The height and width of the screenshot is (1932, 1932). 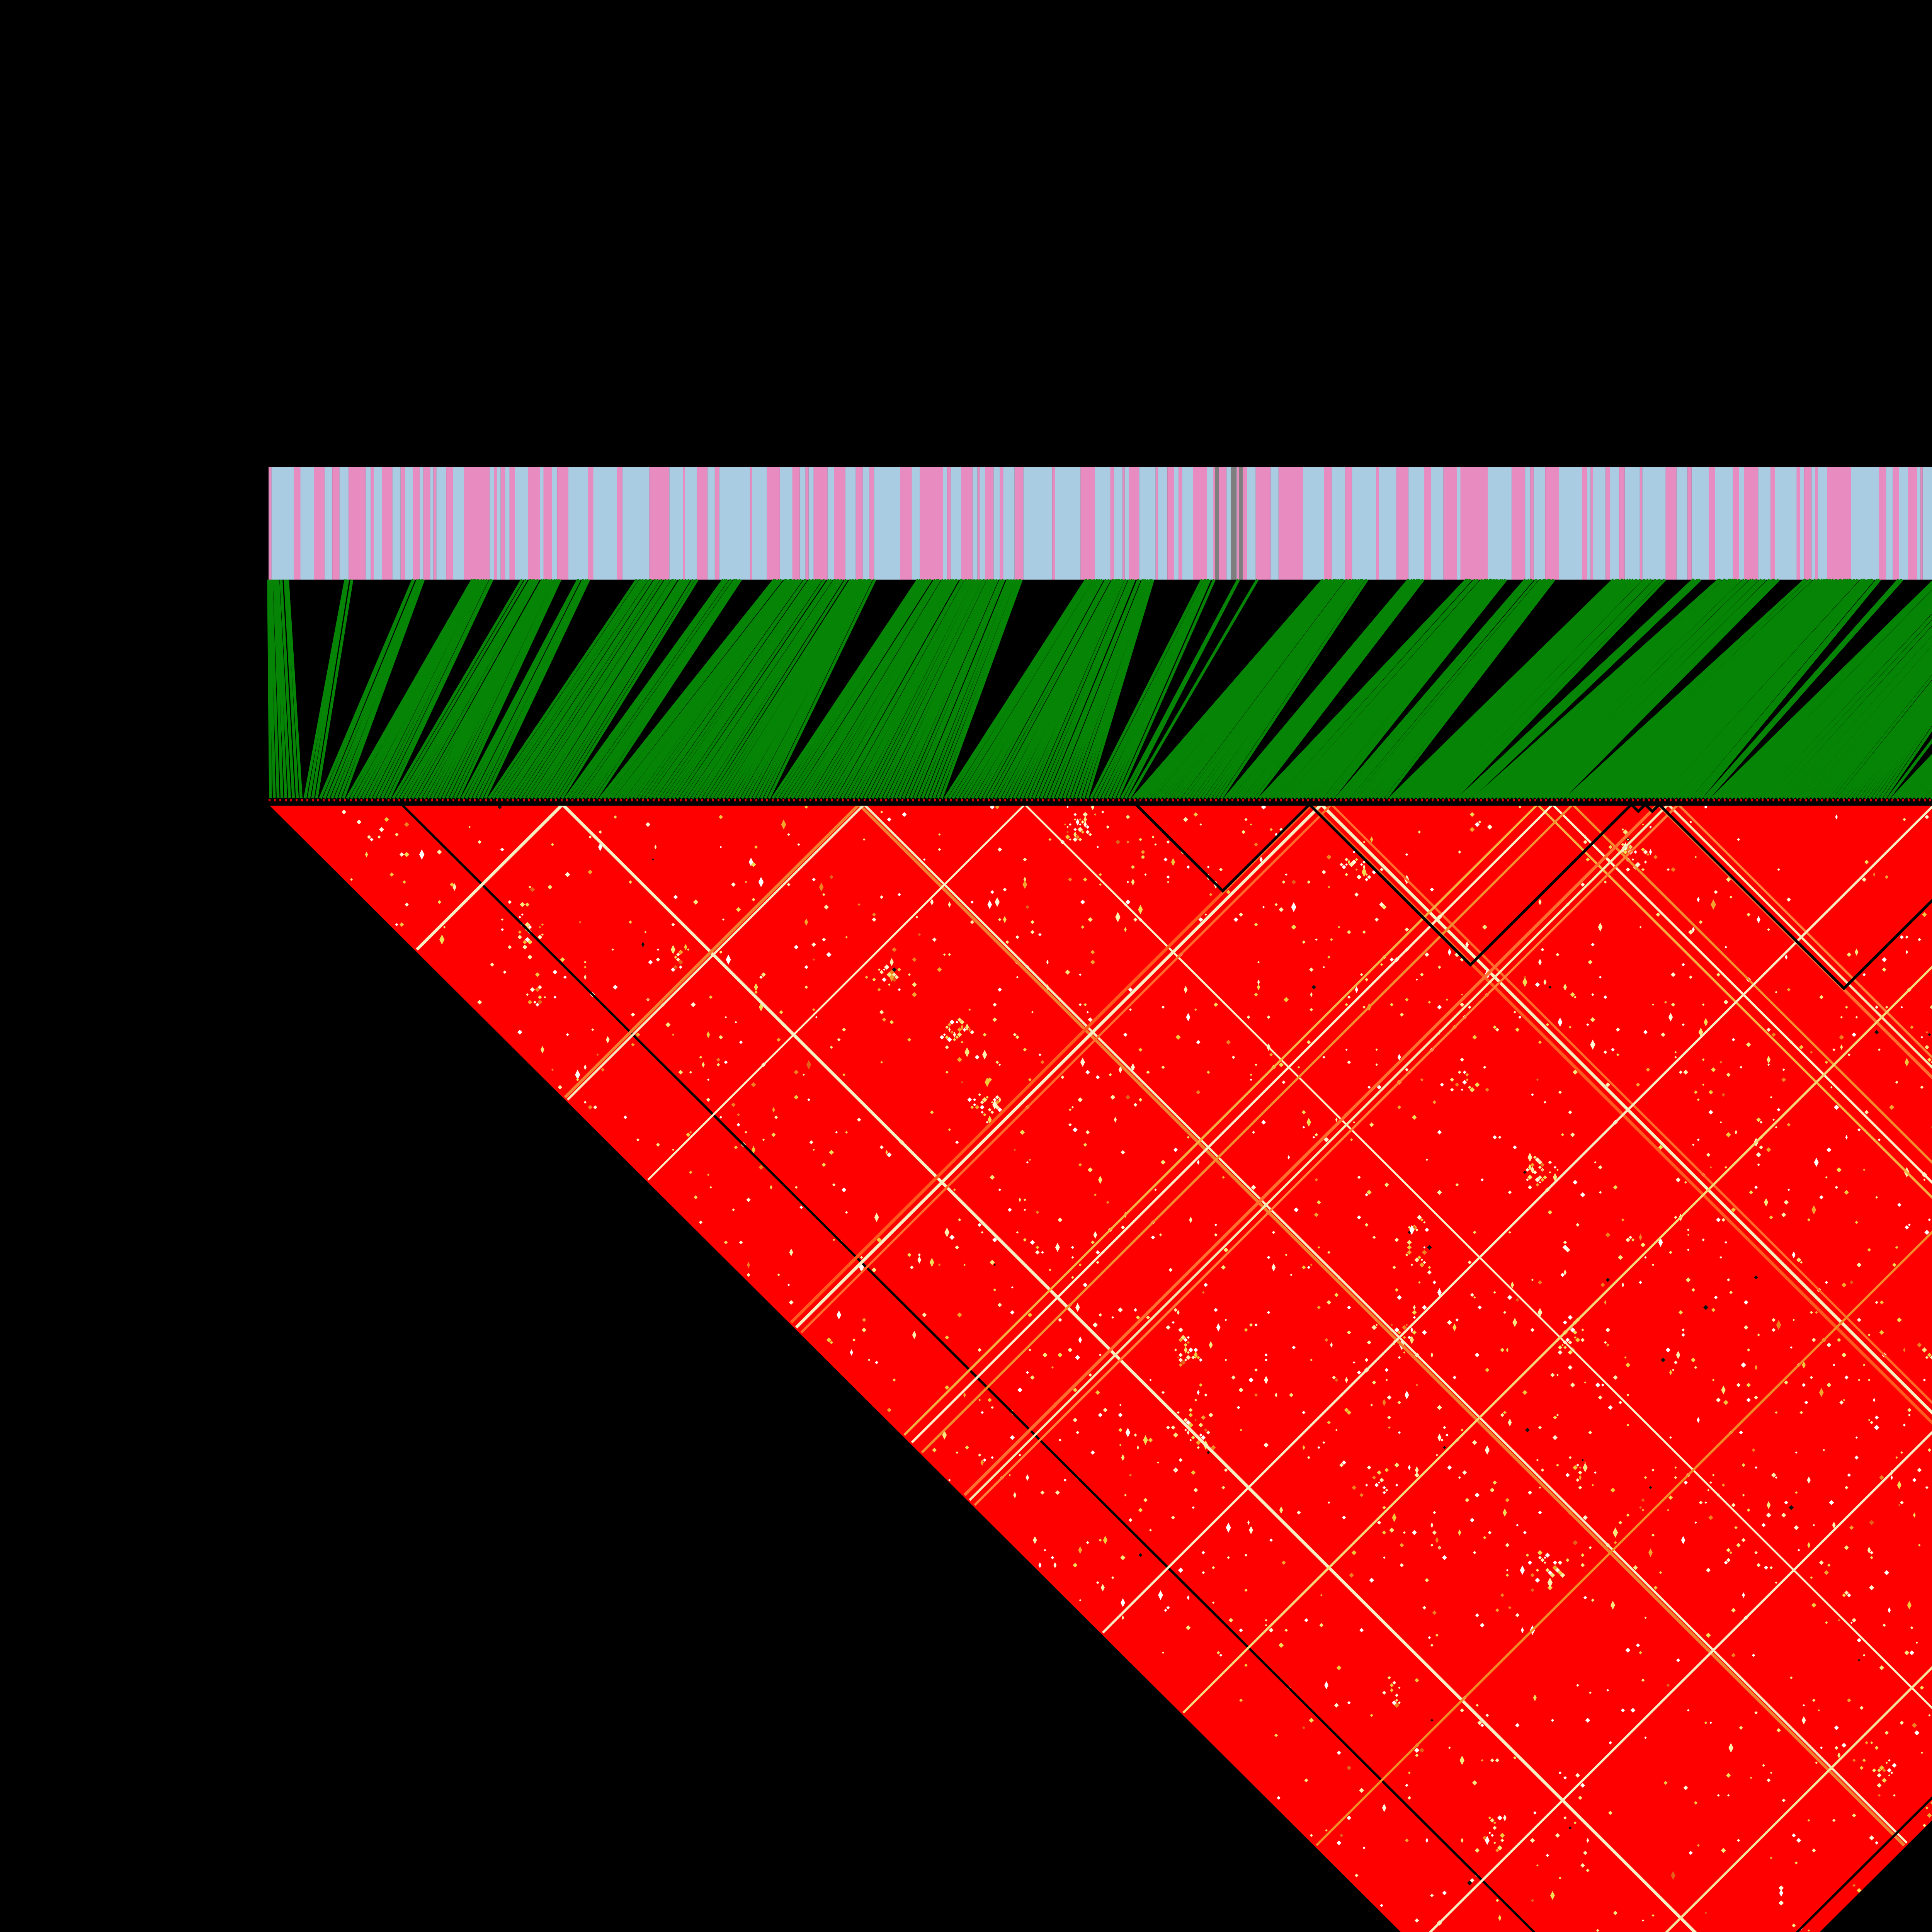 What do you see at coordinates (1100, 524) in the screenshot?
I see `snp-annotation-band` at bounding box center [1100, 524].